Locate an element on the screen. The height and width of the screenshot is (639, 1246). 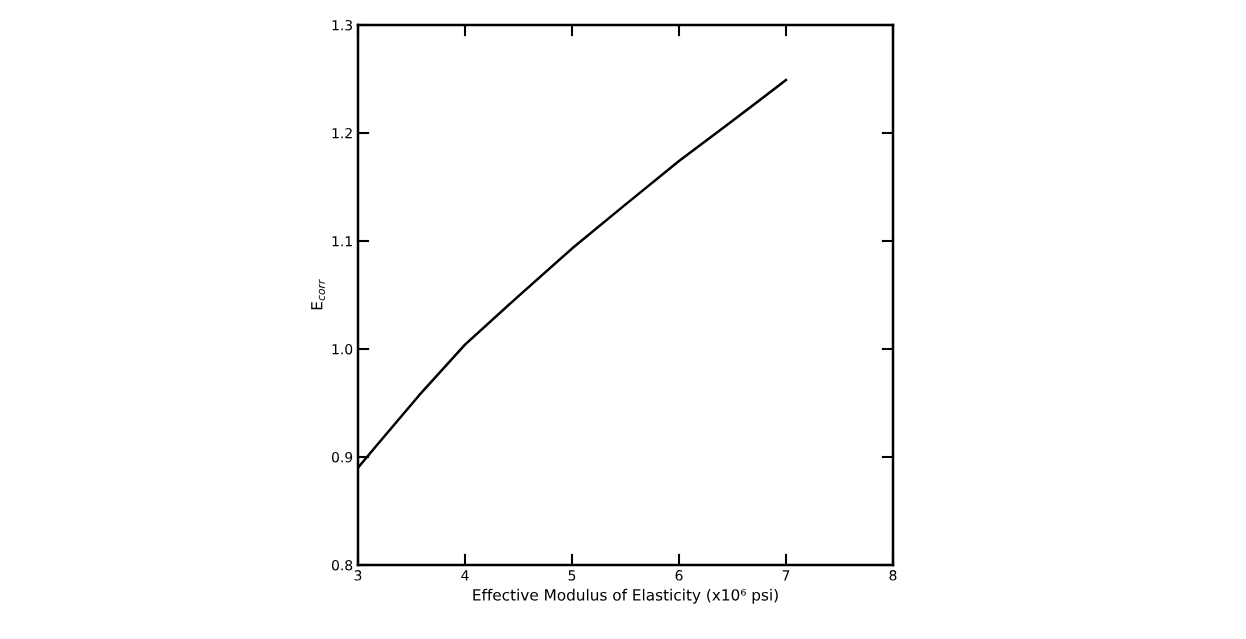
x-tick-label: 8 is located at coordinates (893, 575).